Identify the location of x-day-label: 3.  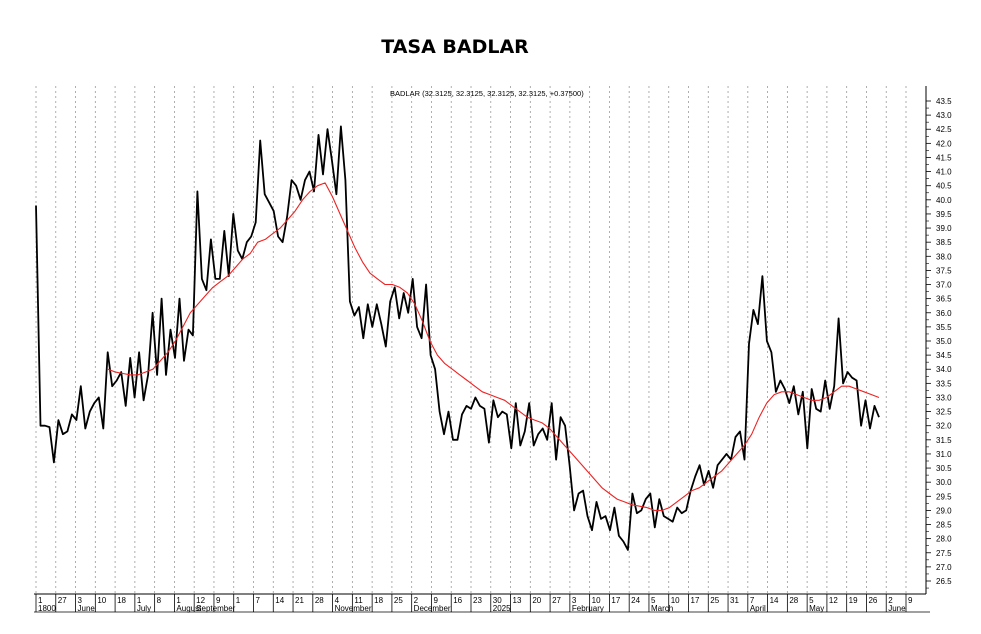
(80, 600).